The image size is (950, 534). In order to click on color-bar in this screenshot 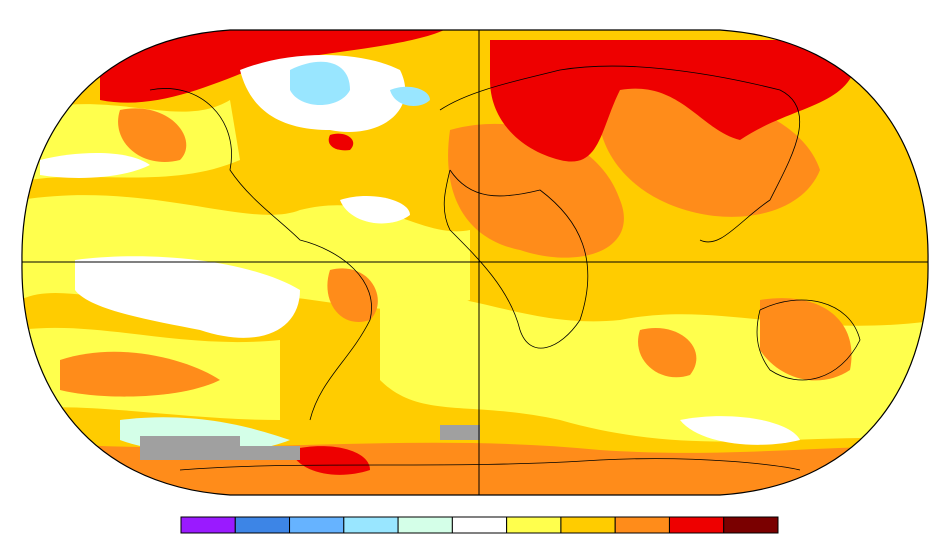, I will do `click(479, 525)`.